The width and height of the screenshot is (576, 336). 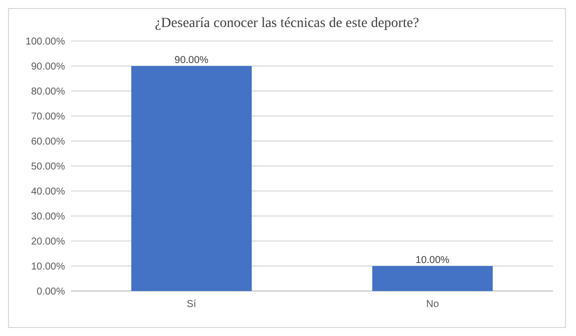 What do you see at coordinates (48, 117) in the screenshot?
I see `y-tick-label: 70.00%` at bounding box center [48, 117].